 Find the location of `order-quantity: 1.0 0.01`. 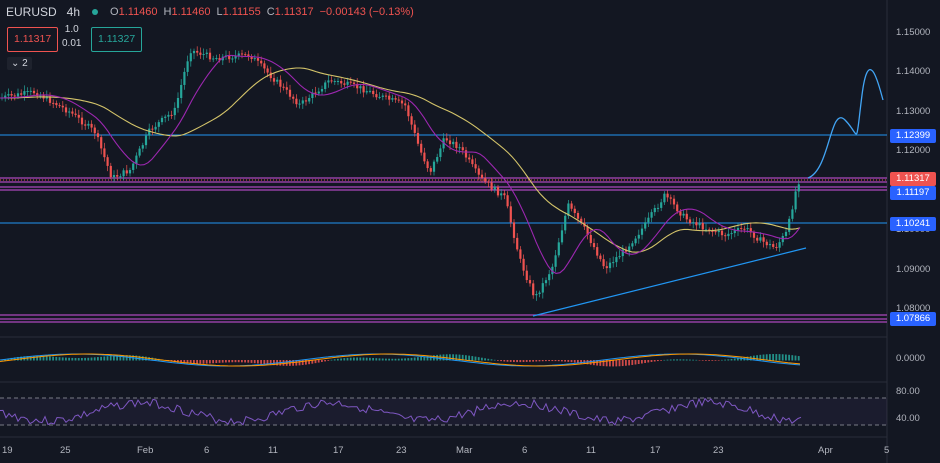

order-quantity: 1.0 0.01 is located at coordinates (71, 37).